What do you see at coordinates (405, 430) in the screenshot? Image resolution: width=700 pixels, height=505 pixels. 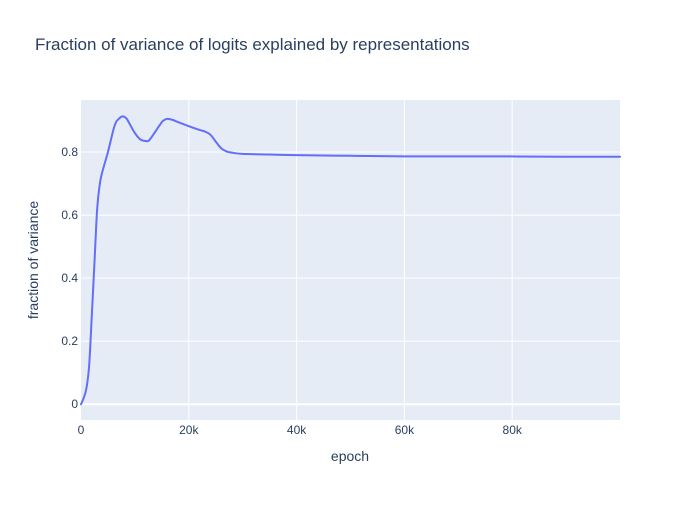 I see `x-tick-label: 60k` at bounding box center [405, 430].